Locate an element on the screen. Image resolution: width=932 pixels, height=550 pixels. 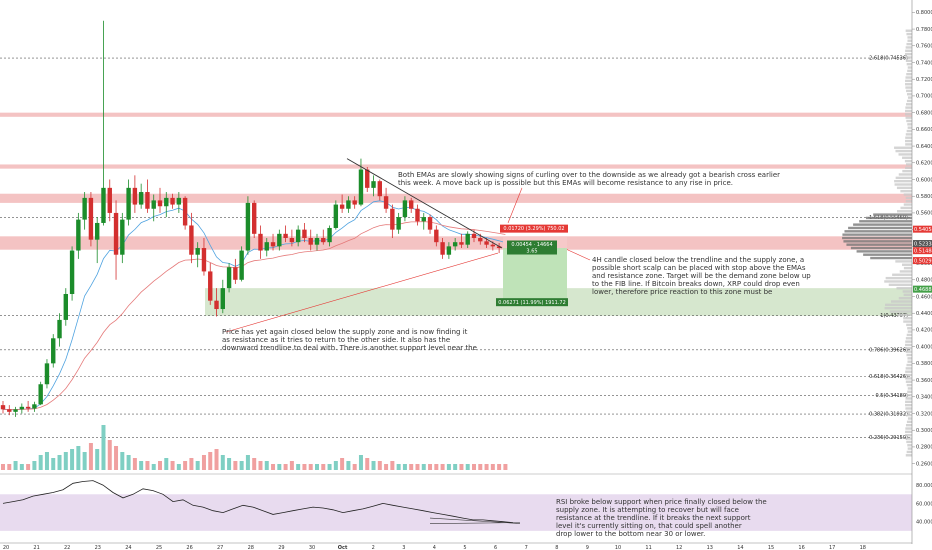
target-label: 0.06271 (11.99%) 1911.72 is located at coordinates (532, 303).